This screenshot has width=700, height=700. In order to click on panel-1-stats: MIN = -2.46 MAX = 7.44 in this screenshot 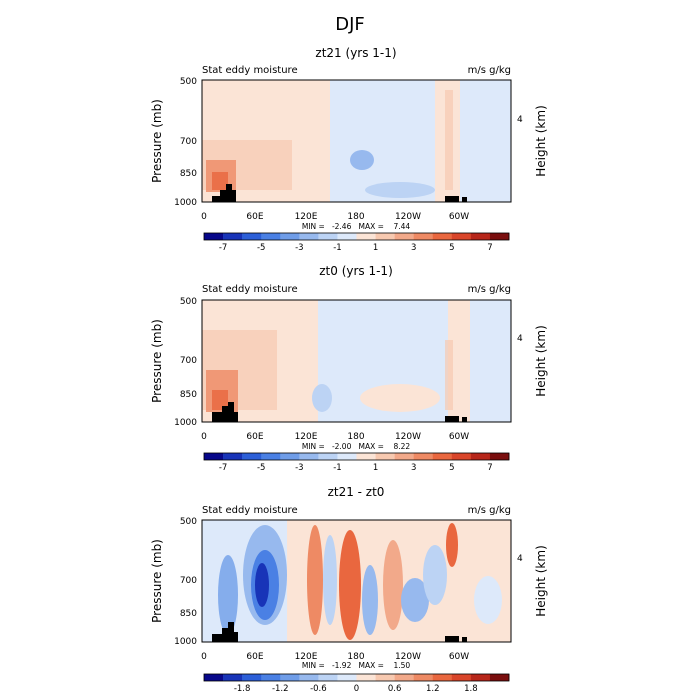, I will do `click(356, 226)`.